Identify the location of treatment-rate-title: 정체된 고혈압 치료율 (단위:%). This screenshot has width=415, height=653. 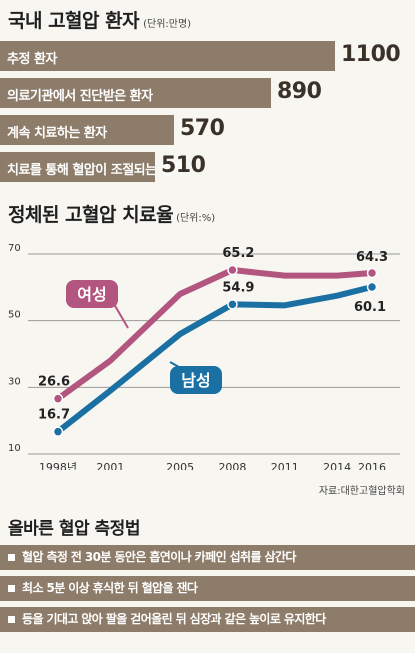
(111, 213).